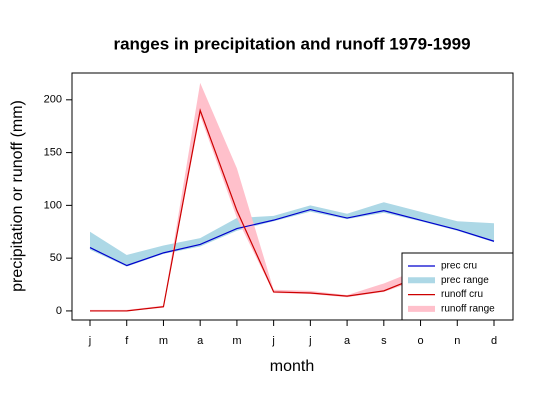 The height and width of the screenshot is (412, 550). What do you see at coordinates (53, 100) in the screenshot?
I see `y-tick-label: 200` at bounding box center [53, 100].